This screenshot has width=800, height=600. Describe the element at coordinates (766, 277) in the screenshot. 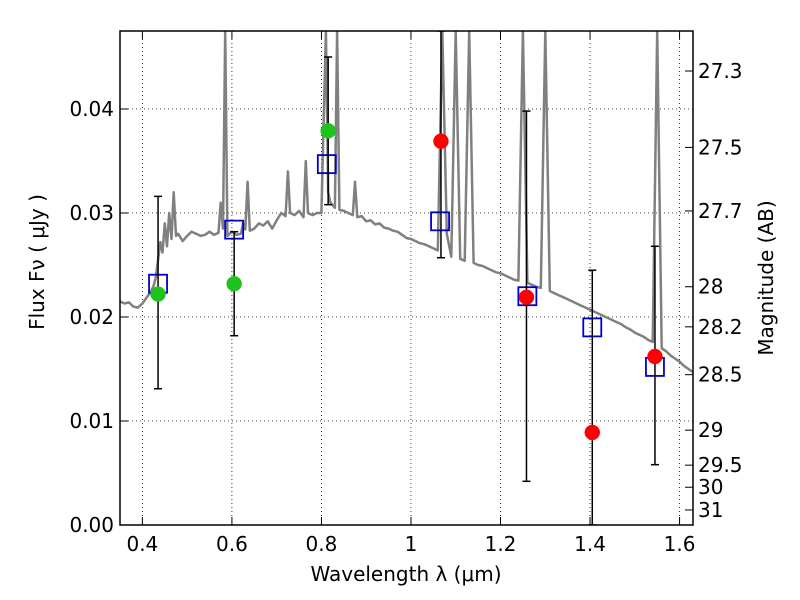

I see `y2-axis-label: Magnitude (AB)` at that location.